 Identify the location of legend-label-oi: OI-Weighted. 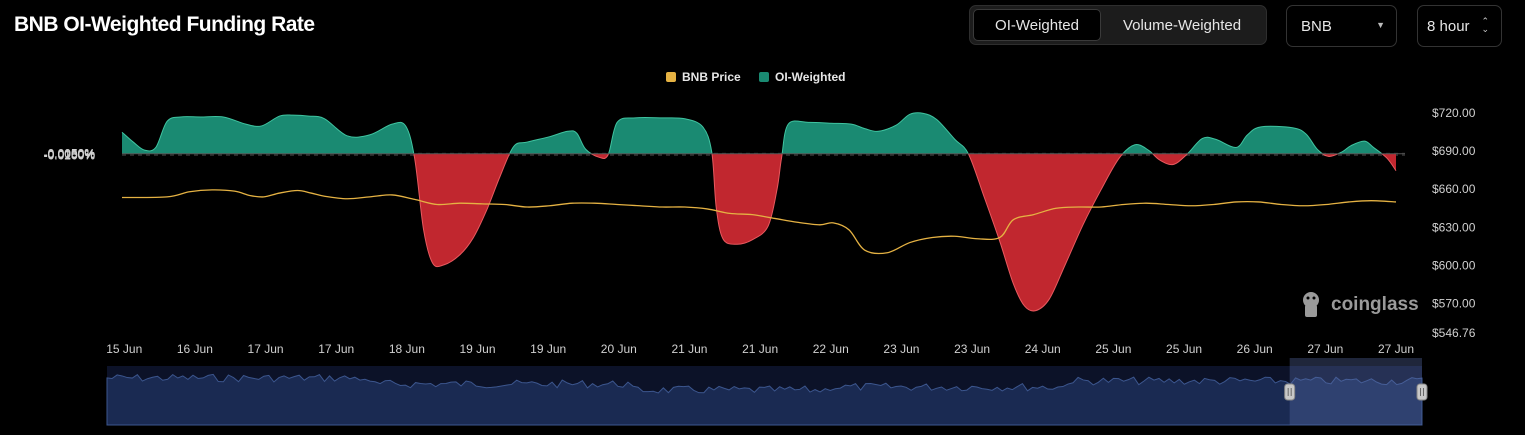
(810, 77).